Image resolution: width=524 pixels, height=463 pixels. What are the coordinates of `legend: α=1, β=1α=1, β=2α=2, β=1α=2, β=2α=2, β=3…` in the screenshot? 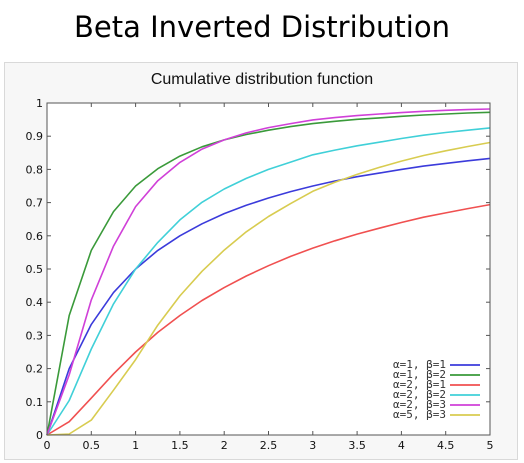 It's located at (423, 387).